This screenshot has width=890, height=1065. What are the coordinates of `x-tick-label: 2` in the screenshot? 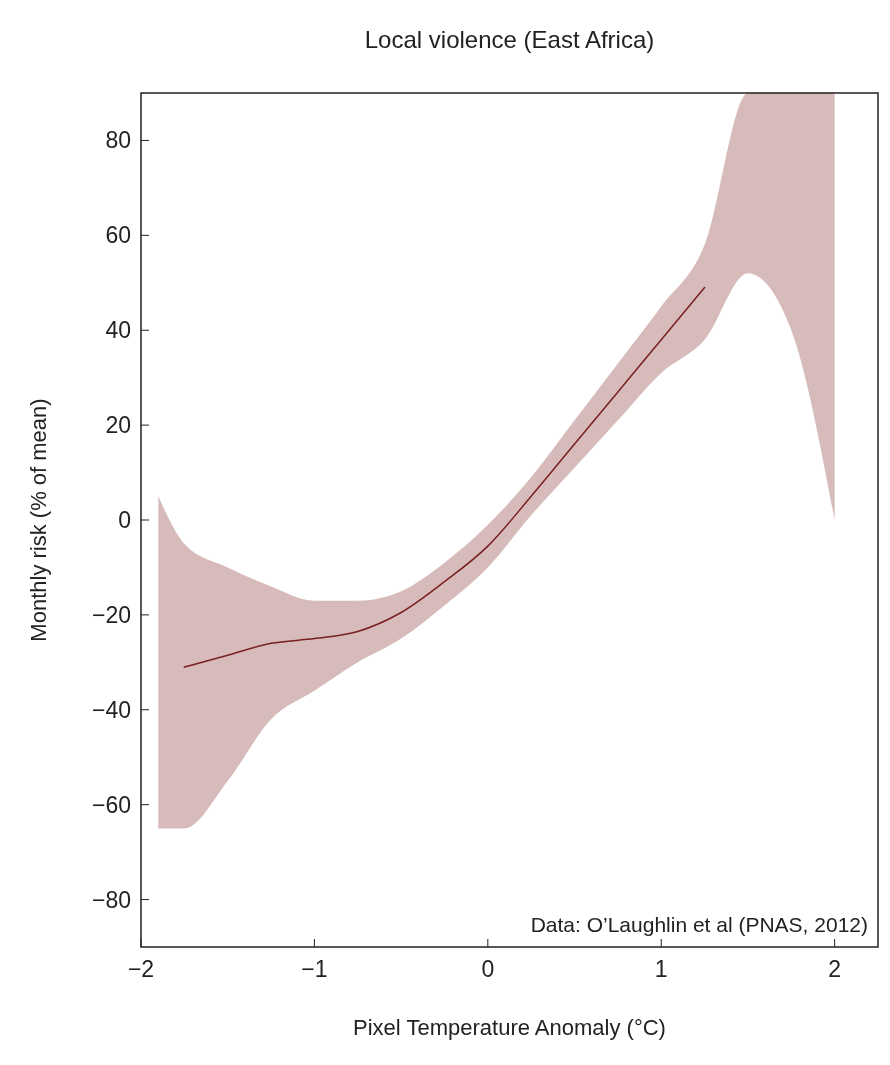 It's located at (835, 969).